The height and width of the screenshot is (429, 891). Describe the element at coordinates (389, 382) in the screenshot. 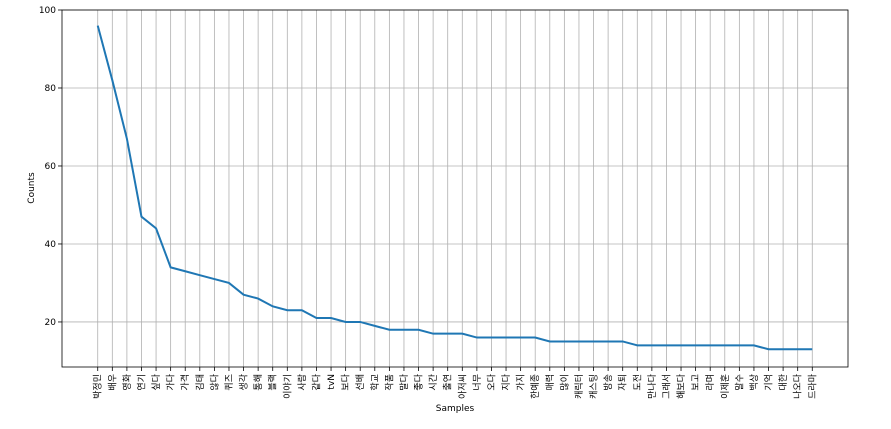

I see `x-tick-label: 작품` at that location.